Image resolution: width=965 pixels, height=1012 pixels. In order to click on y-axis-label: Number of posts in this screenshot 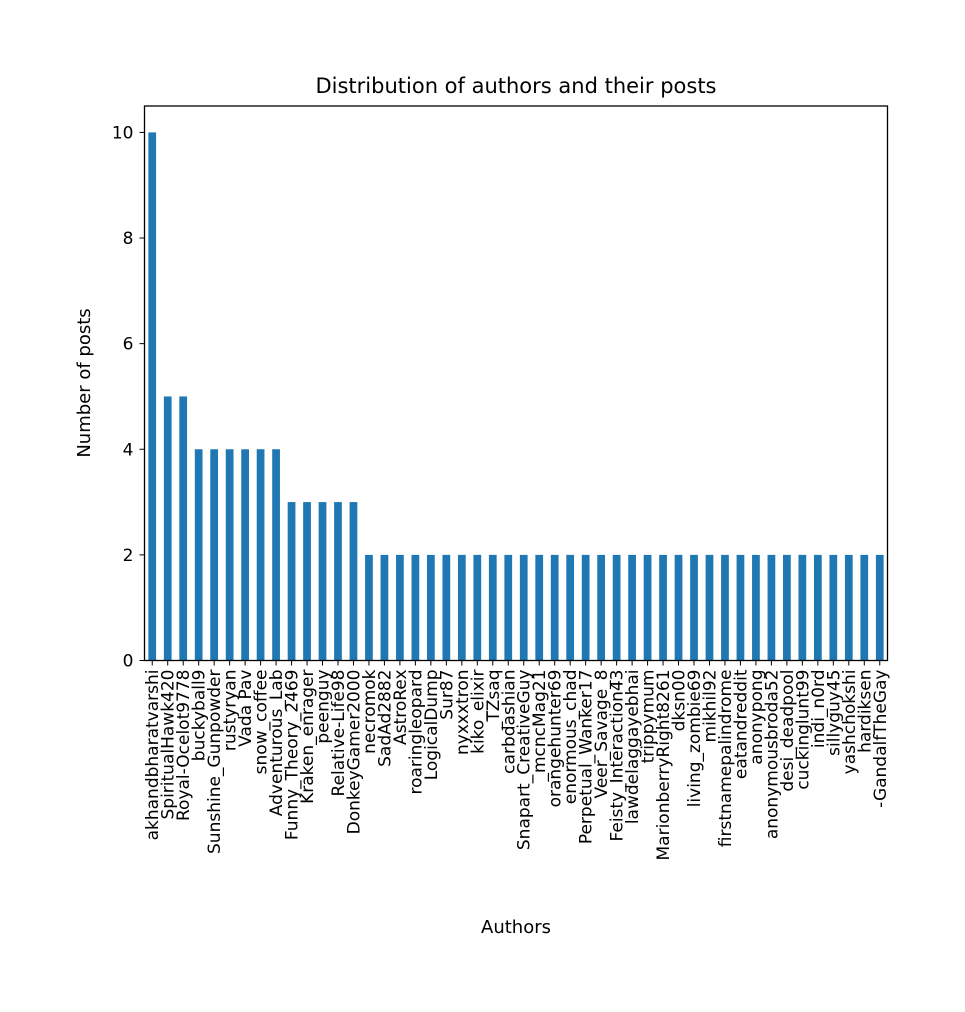, I will do `click(84, 382)`.